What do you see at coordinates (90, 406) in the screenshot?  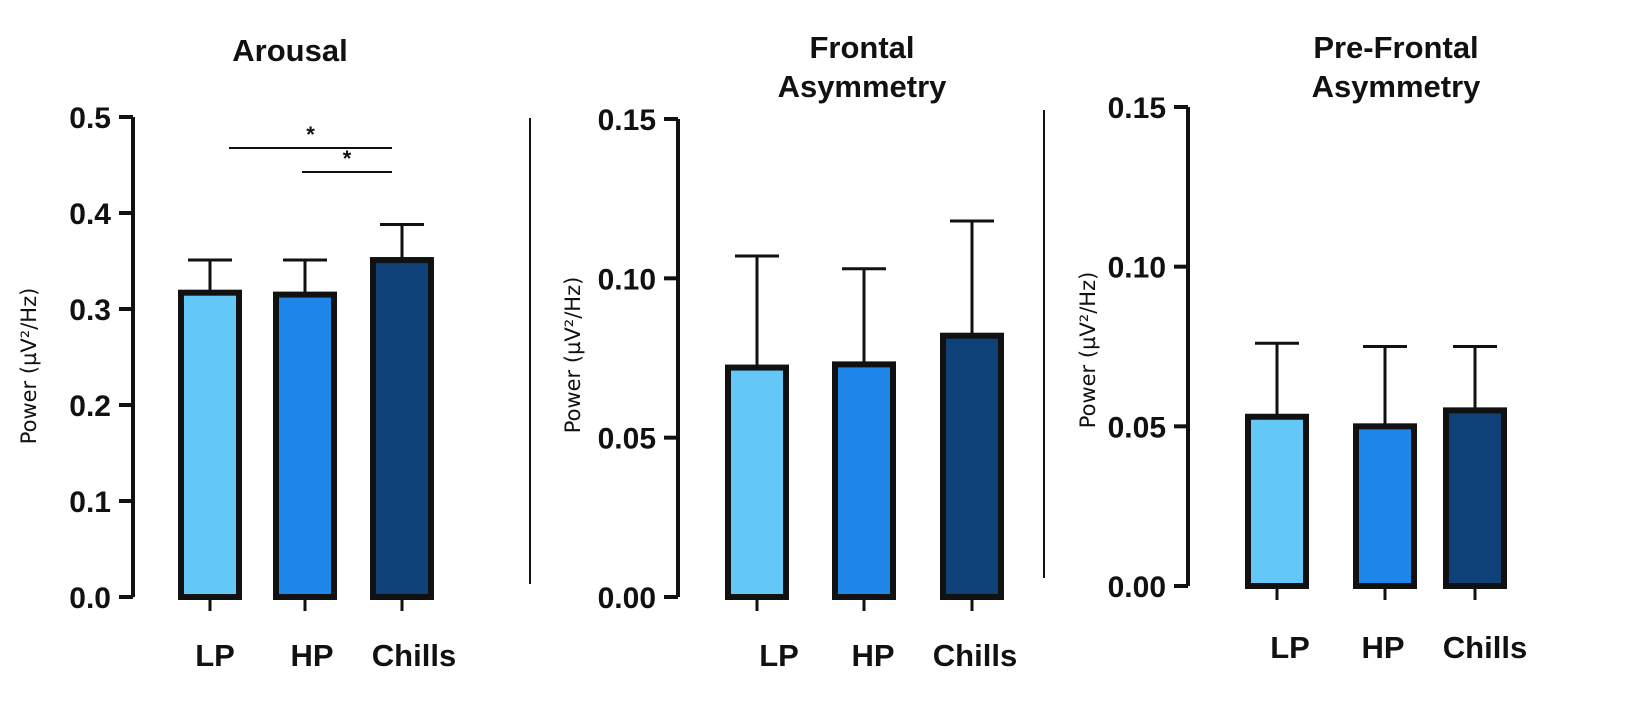 I see `y-tick-label: 0.2` at bounding box center [90, 406].